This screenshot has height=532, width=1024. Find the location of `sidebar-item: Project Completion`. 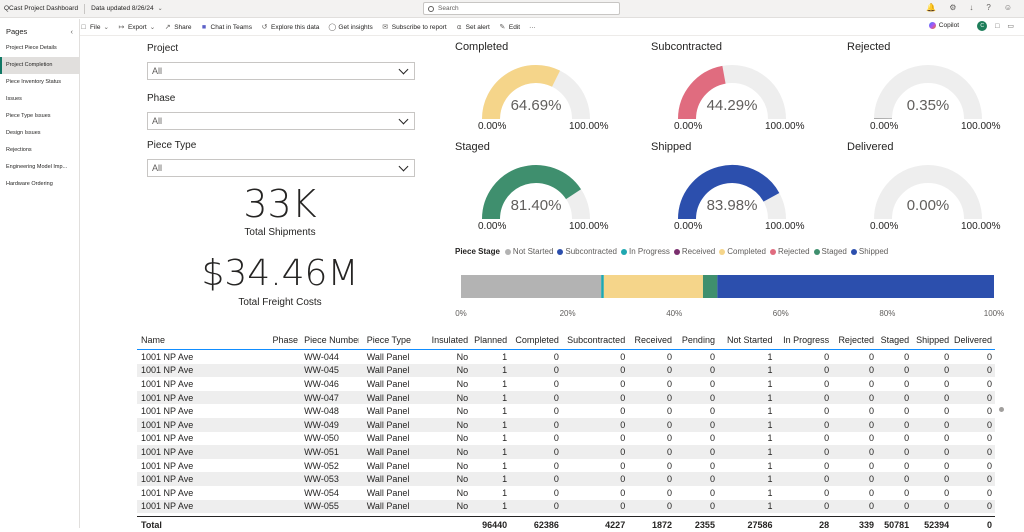

sidebar-item: Project Completion is located at coordinates (39, 65).